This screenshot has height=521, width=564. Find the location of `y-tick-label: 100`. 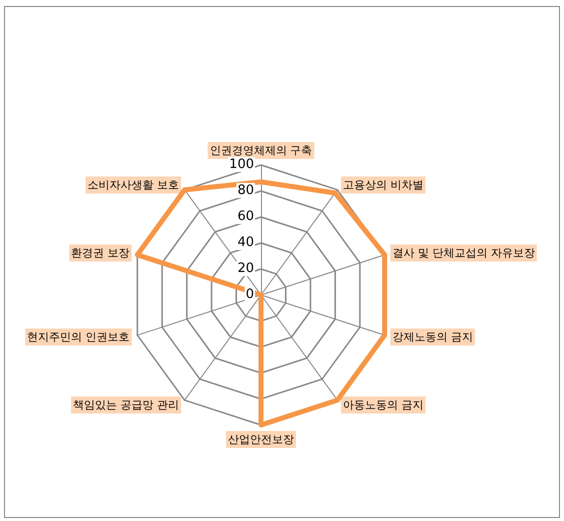

y-tick-label: 100 is located at coordinates (241, 164).